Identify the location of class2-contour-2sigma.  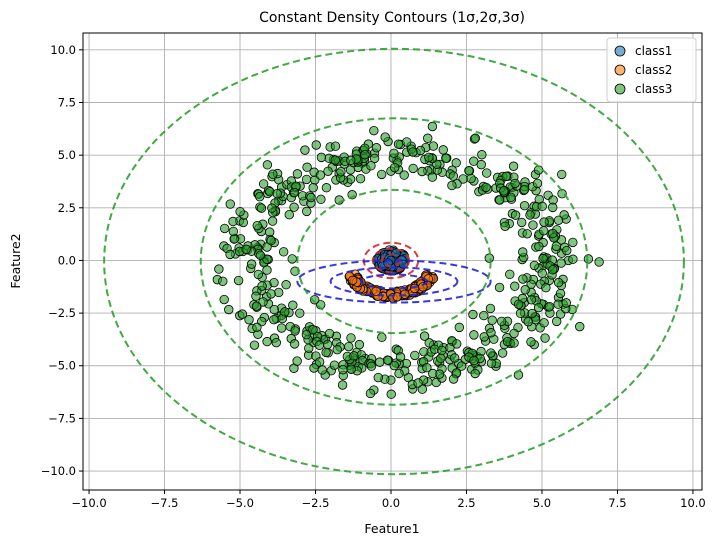
(394, 281).